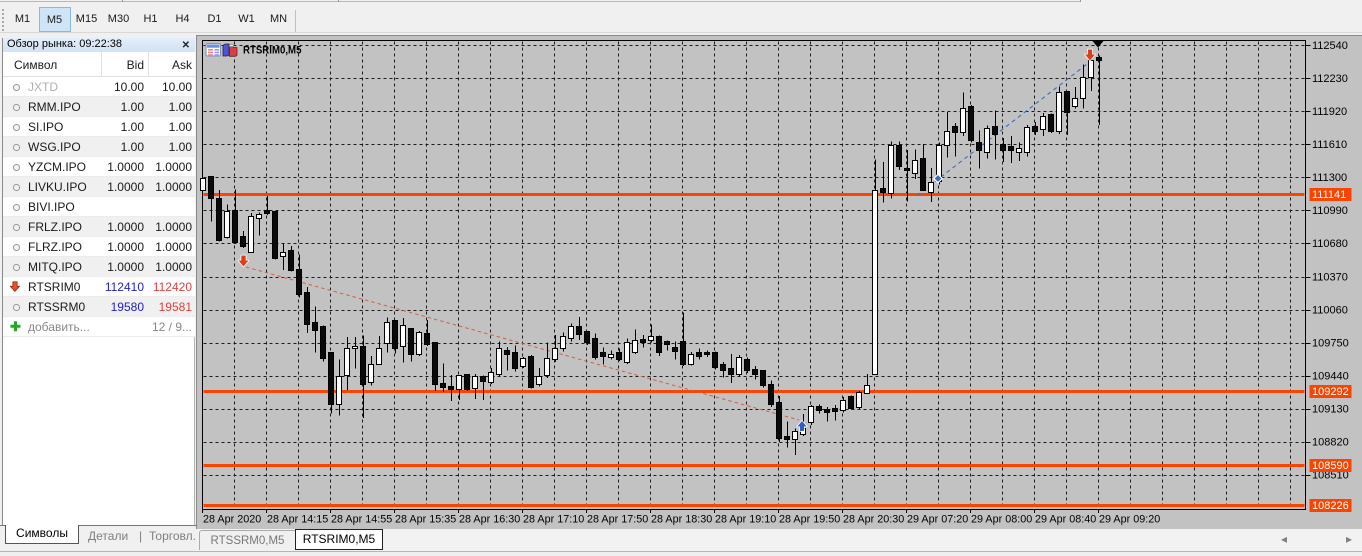  I want to click on svg-text: 112230, so click(1330, 79).